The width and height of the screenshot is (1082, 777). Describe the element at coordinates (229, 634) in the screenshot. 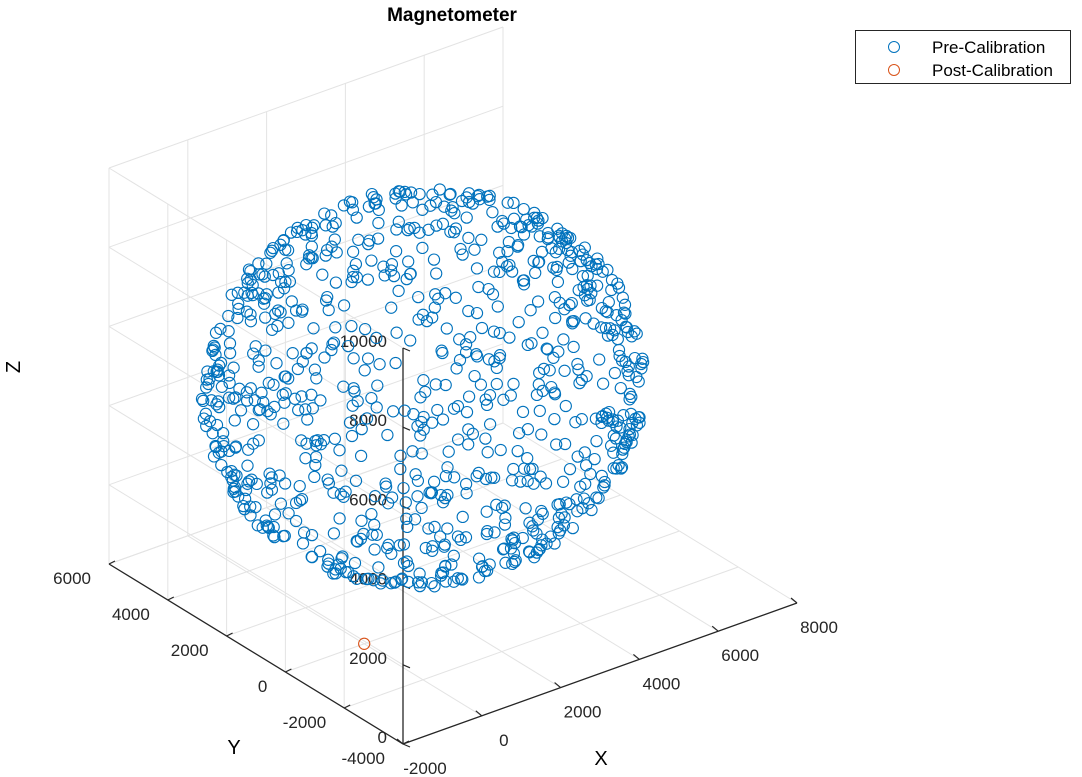

I see `y-tick` at that location.